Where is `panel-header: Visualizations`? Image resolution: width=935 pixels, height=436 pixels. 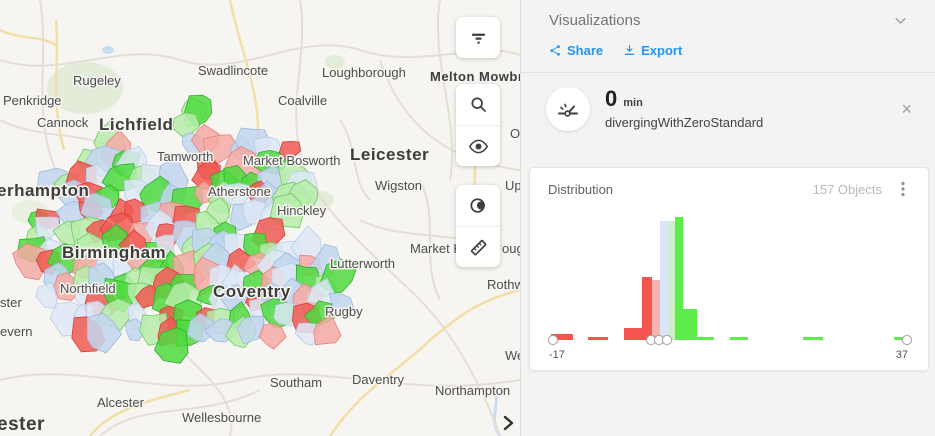
panel-header: Visualizations is located at coordinates (728, 17).